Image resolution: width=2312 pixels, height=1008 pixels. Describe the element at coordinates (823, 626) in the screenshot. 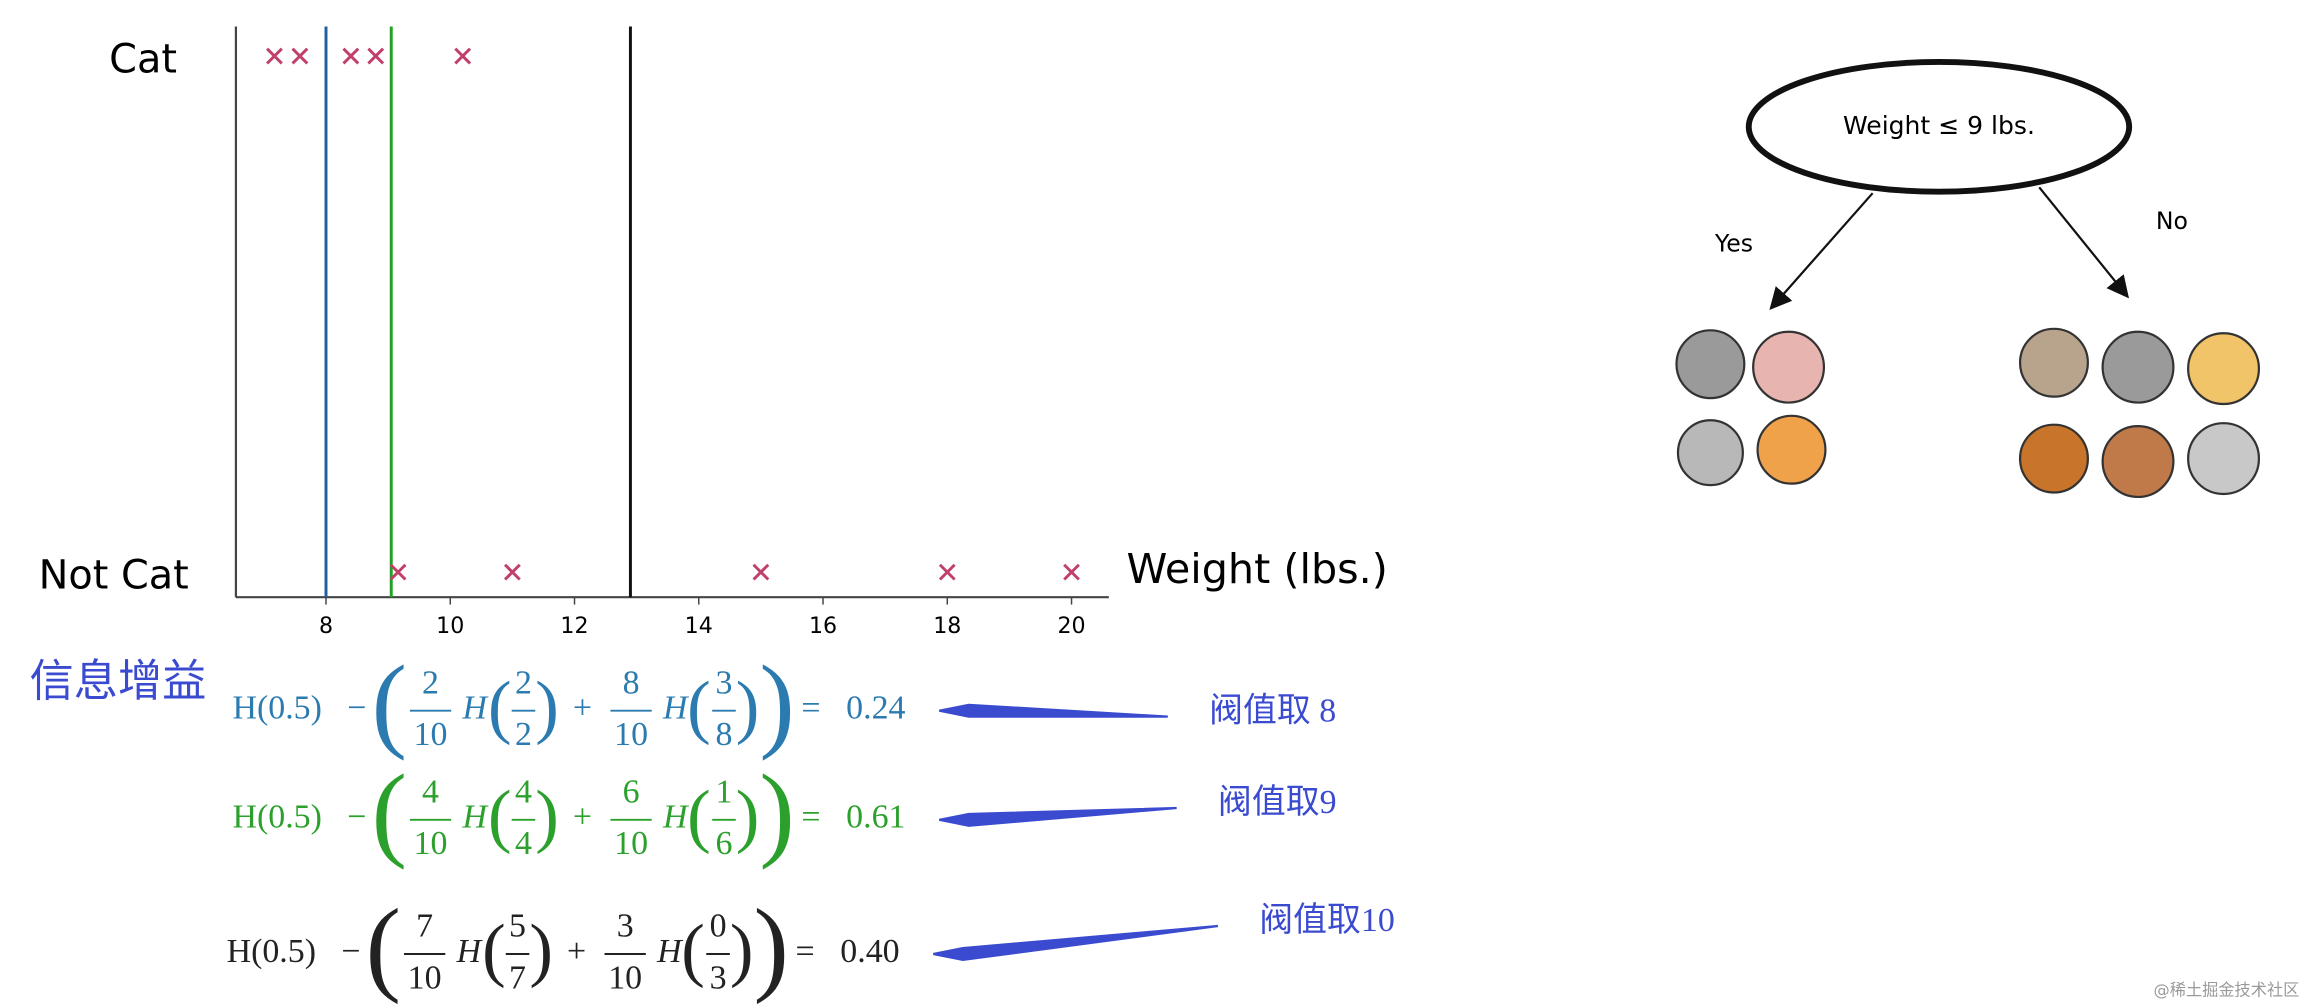

I see `x-tick-label: 16` at that location.